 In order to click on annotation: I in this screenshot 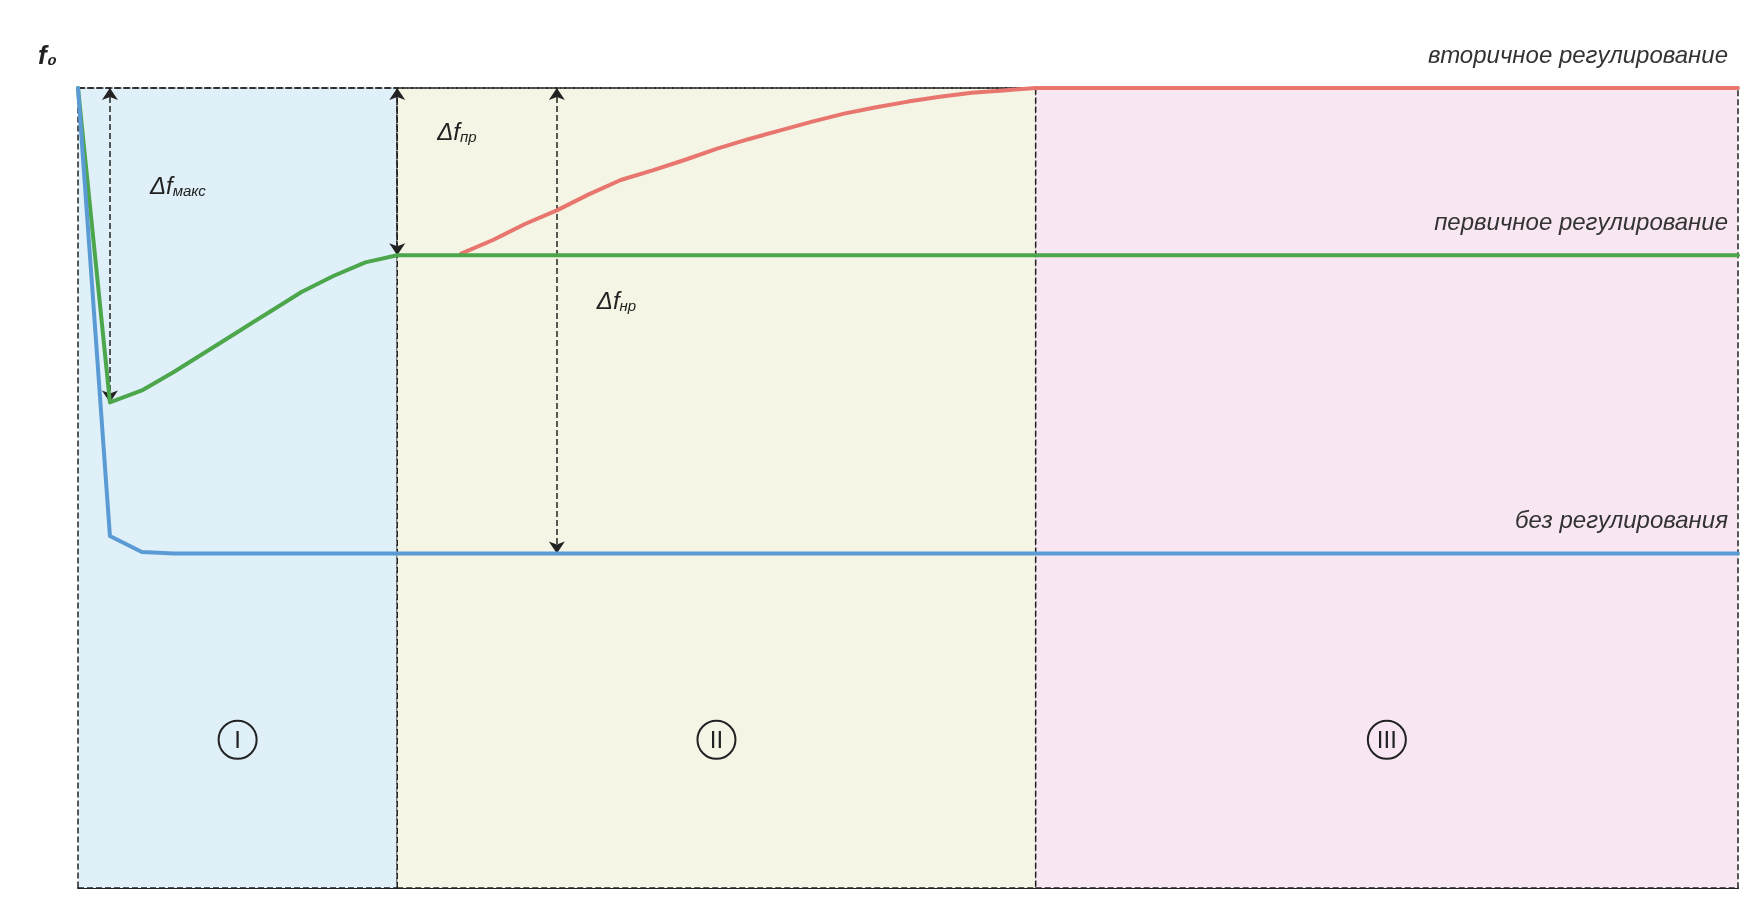, I will do `click(237, 740)`.